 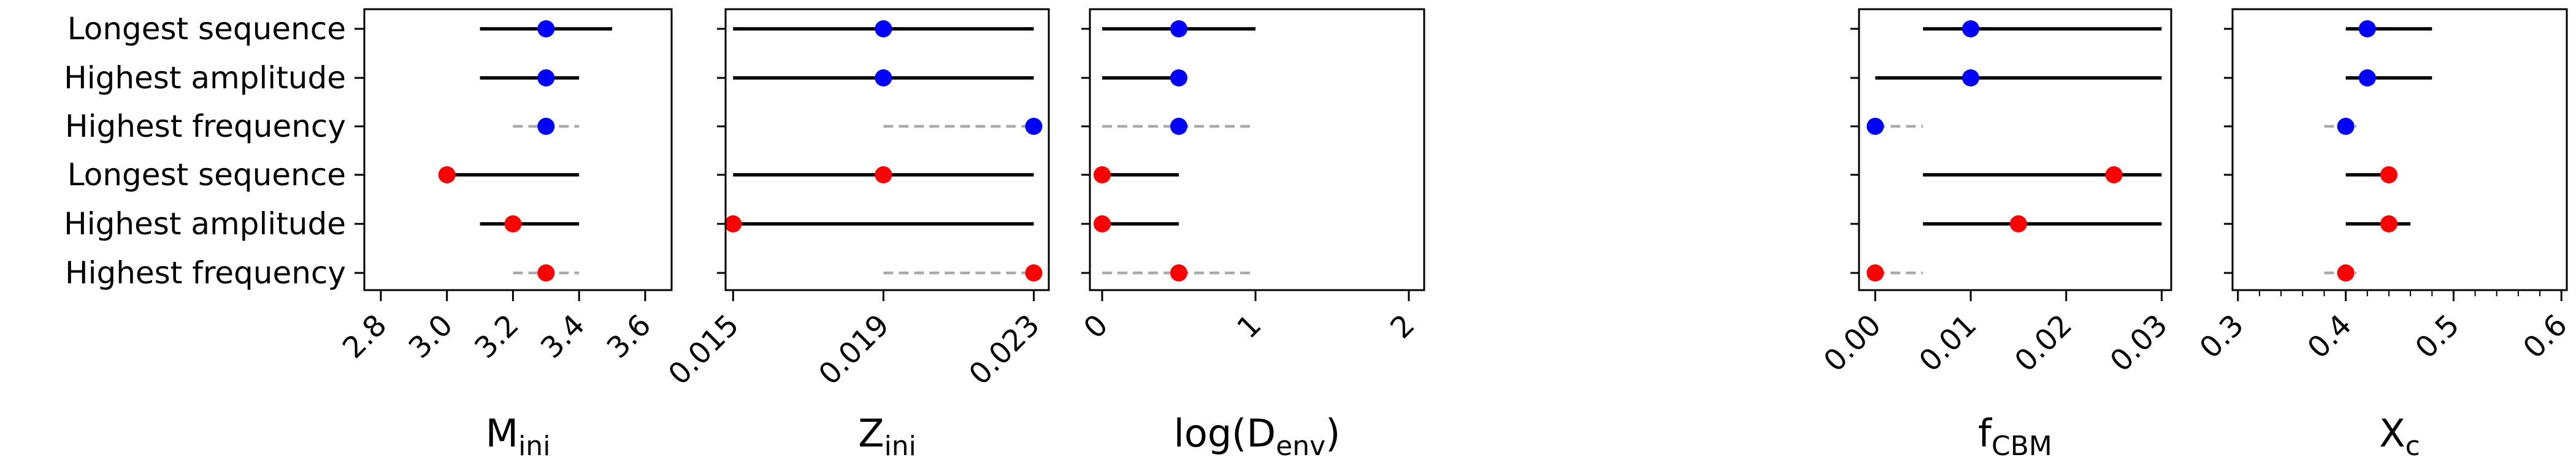 What do you see at coordinates (2392, 433) in the screenshot?
I see `x-axis-label-main: X` at bounding box center [2392, 433].